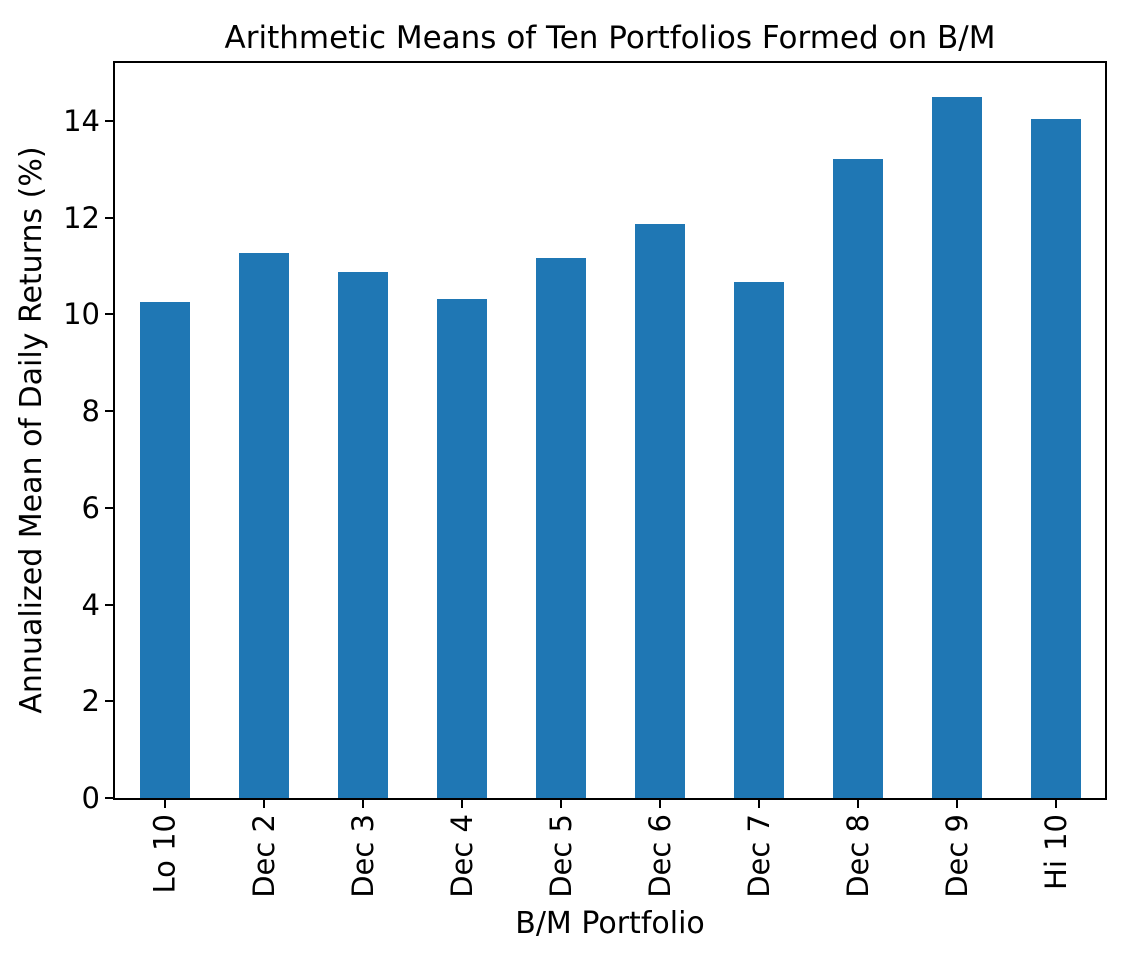 The image size is (1125, 960). I want to click on y-tick-label: 12, so click(81, 217).